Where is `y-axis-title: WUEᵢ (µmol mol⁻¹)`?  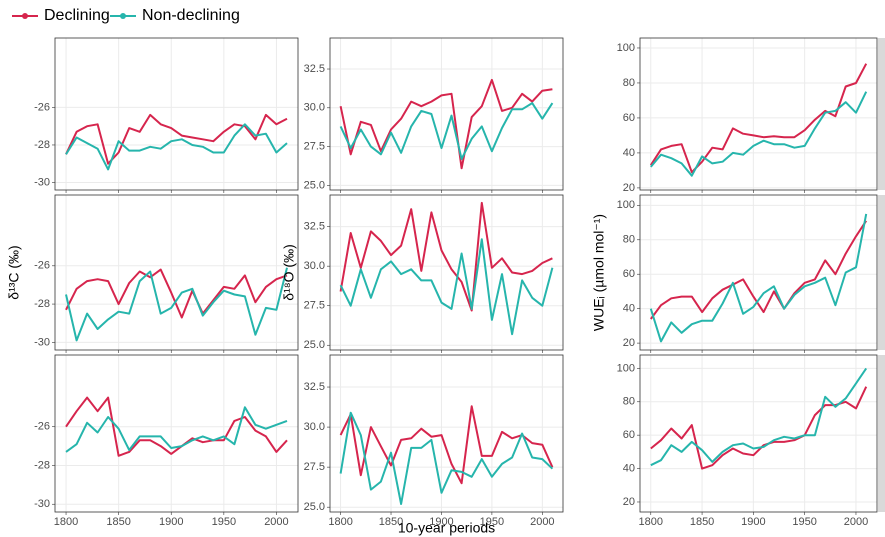 y-axis-title: WUEᵢ (µmol mol⁻¹) is located at coordinates (599, 272).